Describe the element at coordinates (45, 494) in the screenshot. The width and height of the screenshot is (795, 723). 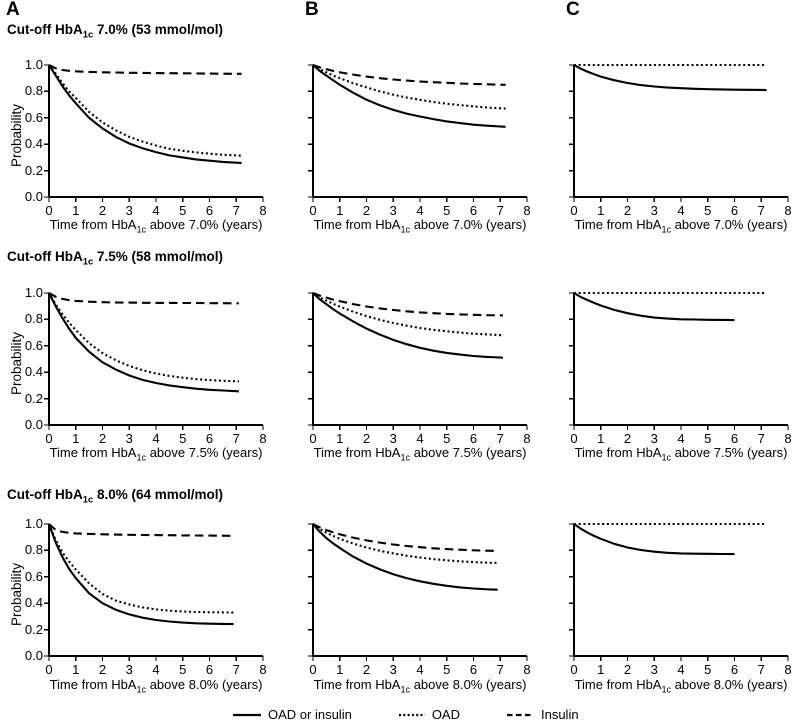
I see `row-title-text: Cut-off HbA` at that location.